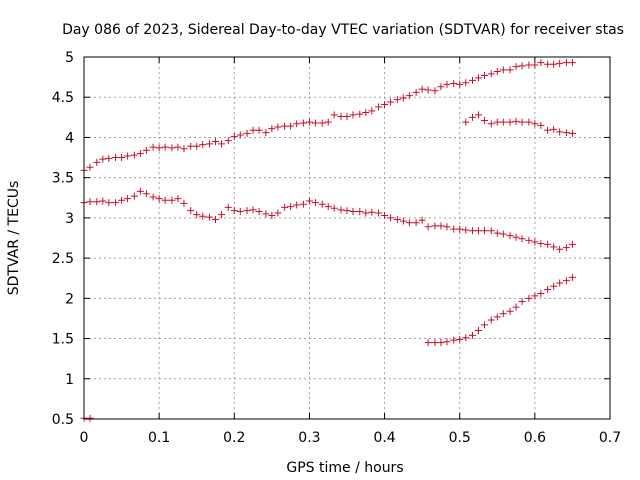  What do you see at coordinates (69, 219) in the screenshot?
I see `y-tick-label: 3` at bounding box center [69, 219].